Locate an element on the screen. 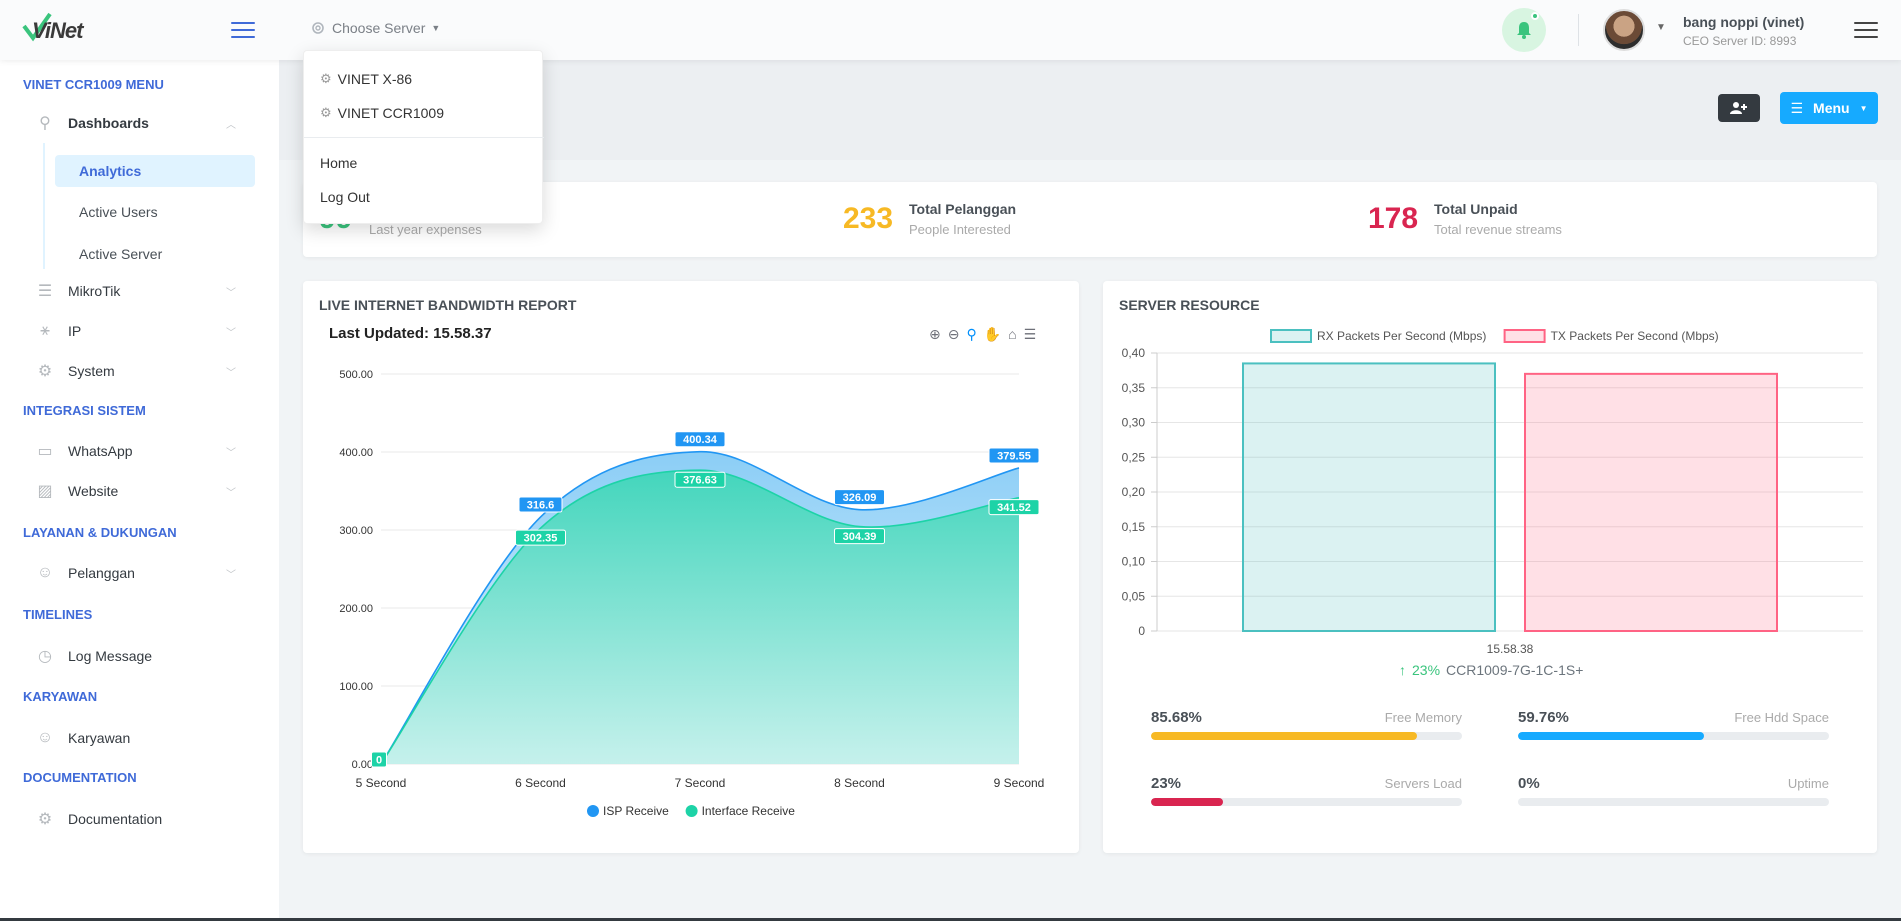  x-tick-label: 9 Second is located at coordinates (1019, 783).